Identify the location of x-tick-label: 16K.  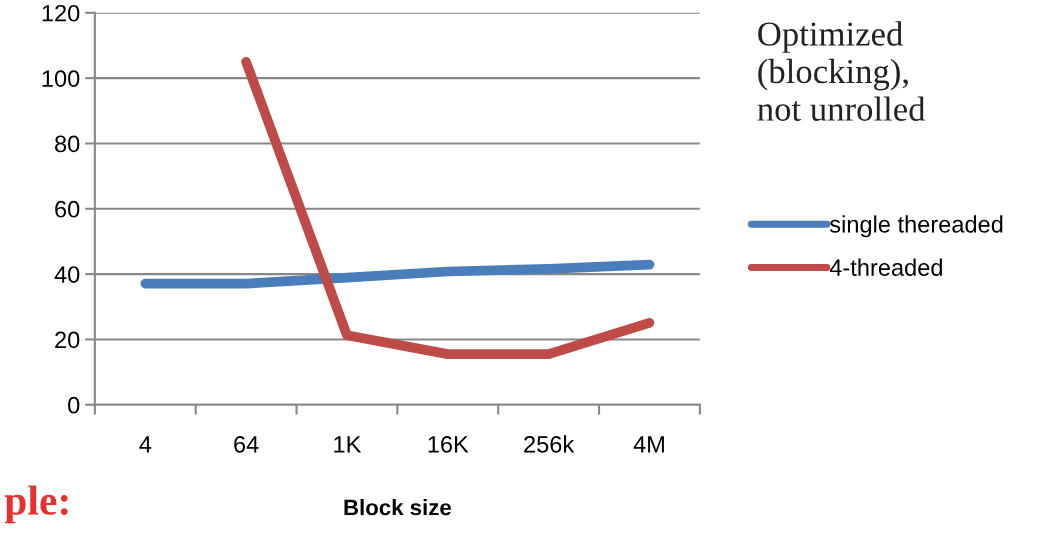
(448, 444).